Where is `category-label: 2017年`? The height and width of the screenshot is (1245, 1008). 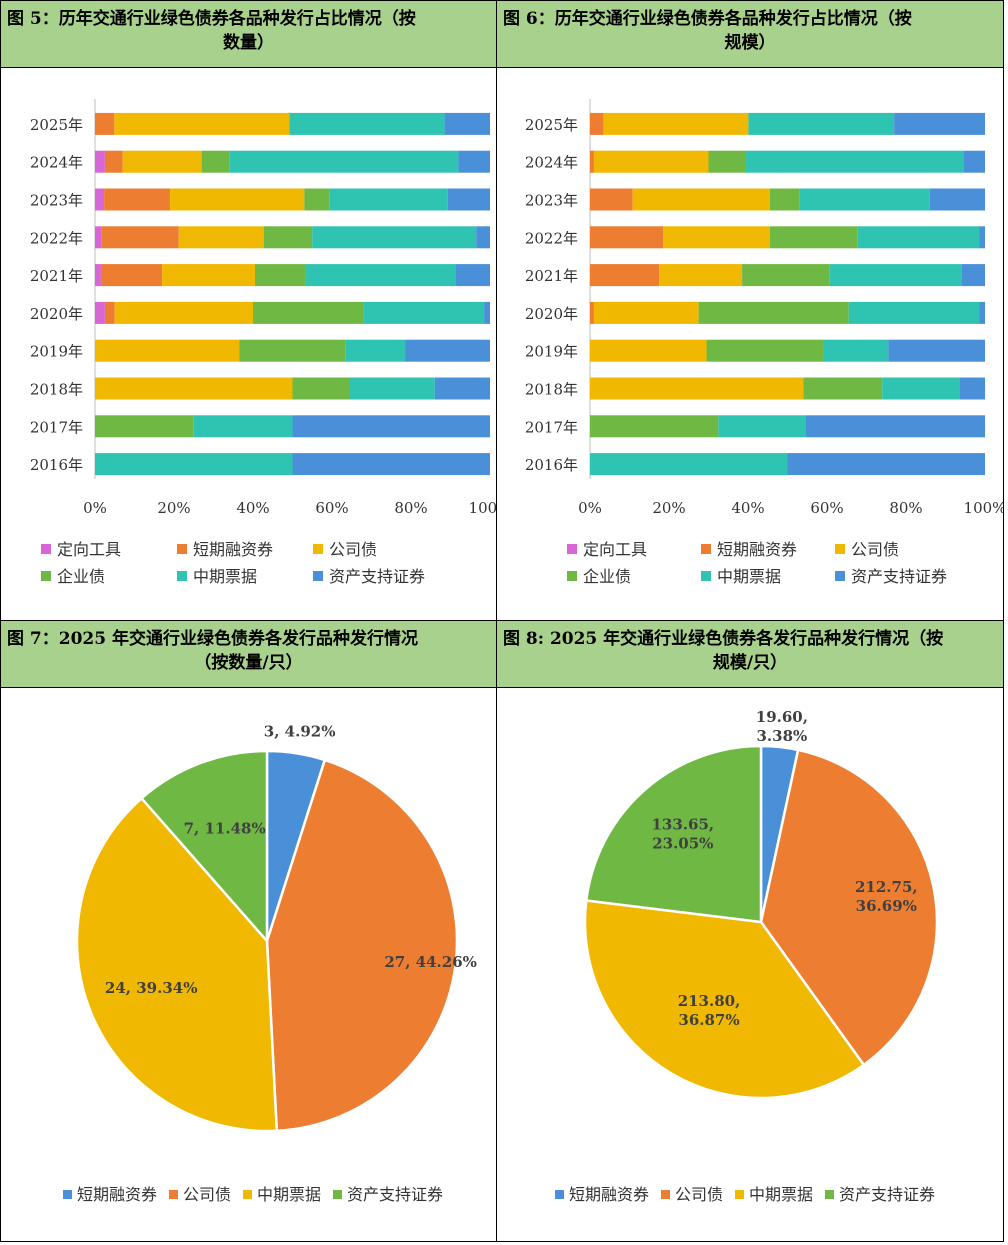
category-label: 2017年 is located at coordinates (56, 427).